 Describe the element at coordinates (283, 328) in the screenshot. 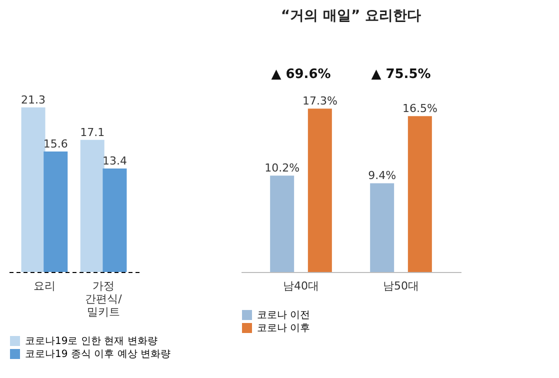

I see `legend-label: 코로나 이후` at that location.